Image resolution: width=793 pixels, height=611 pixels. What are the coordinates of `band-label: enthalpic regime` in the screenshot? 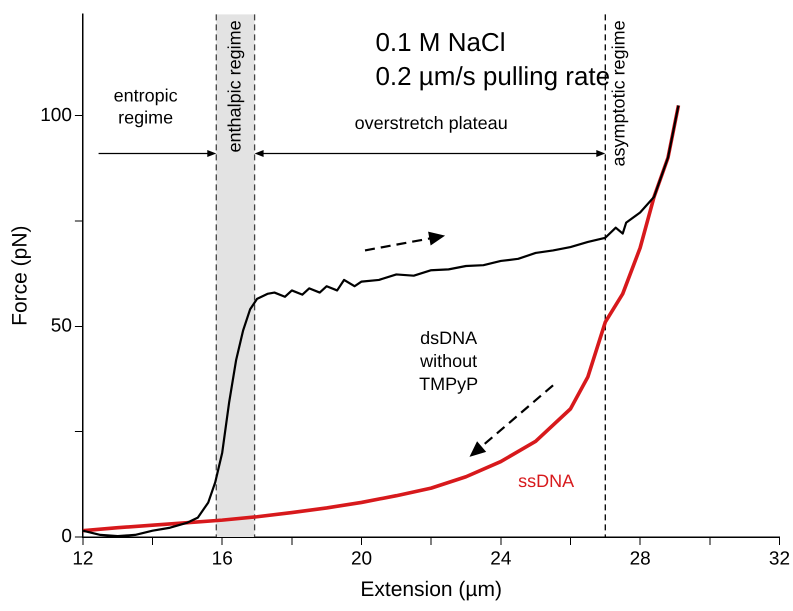 It's located at (234, 86).